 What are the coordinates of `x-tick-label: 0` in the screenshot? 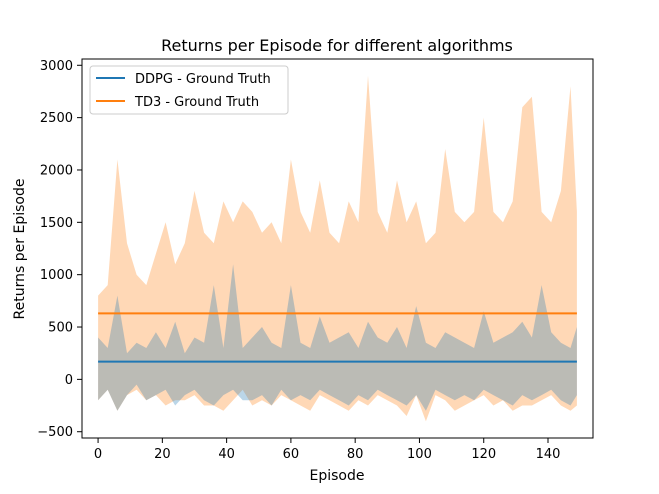 It's located at (98, 454).